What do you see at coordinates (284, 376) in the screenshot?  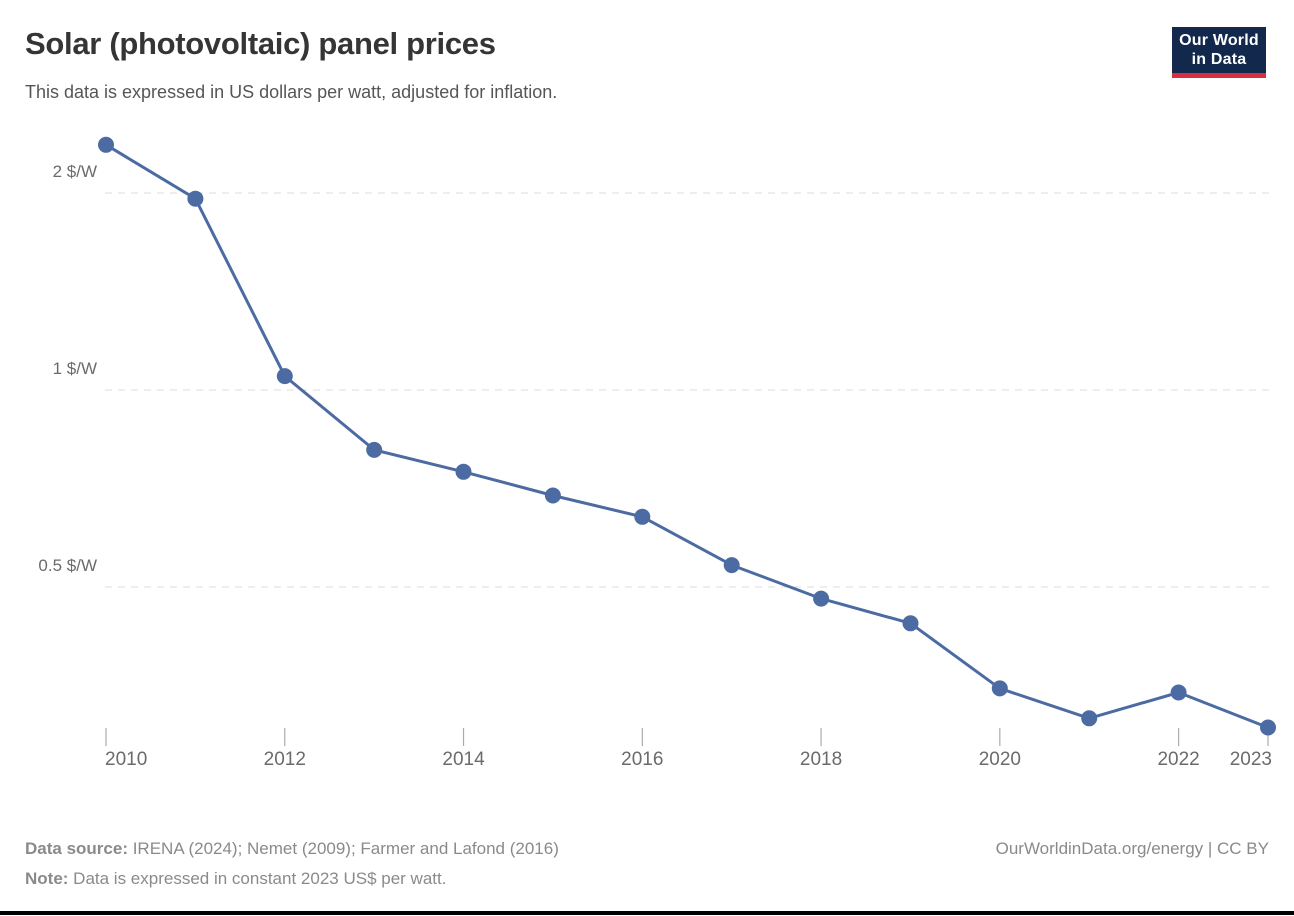 I see `data-point-2012` at bounding box center [284, 376].